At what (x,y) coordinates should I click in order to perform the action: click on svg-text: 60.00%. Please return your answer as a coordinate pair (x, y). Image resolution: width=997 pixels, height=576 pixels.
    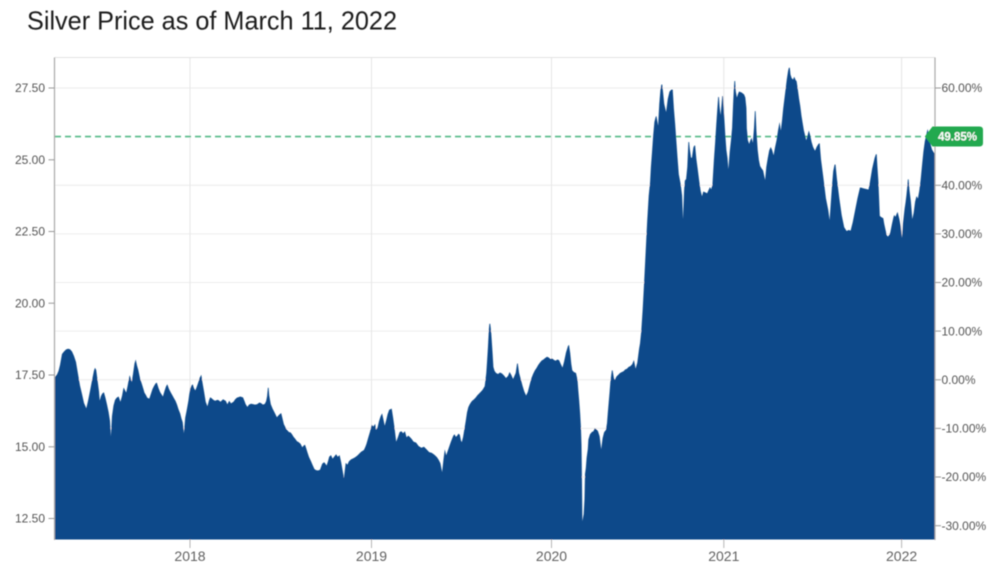
    Looking at the image, I should click on (962, 88).